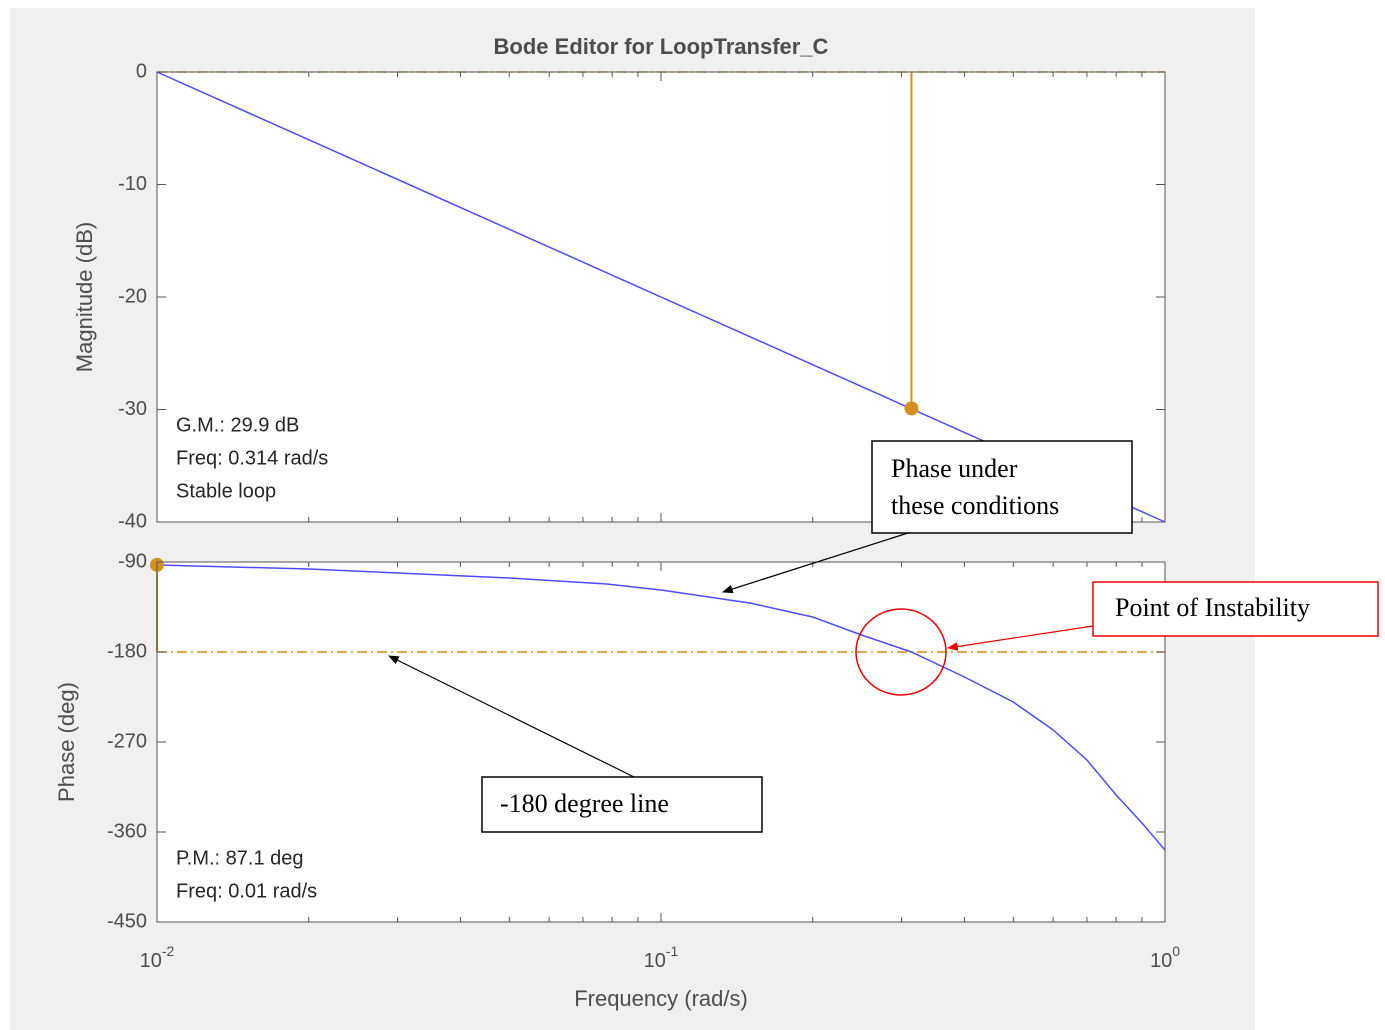 This screenshot has height=1030, width=1385. Describe the element at coordinates (237, 425) in the screenshot. I see `annotation: G.M.: 29.9 dB` at that location.